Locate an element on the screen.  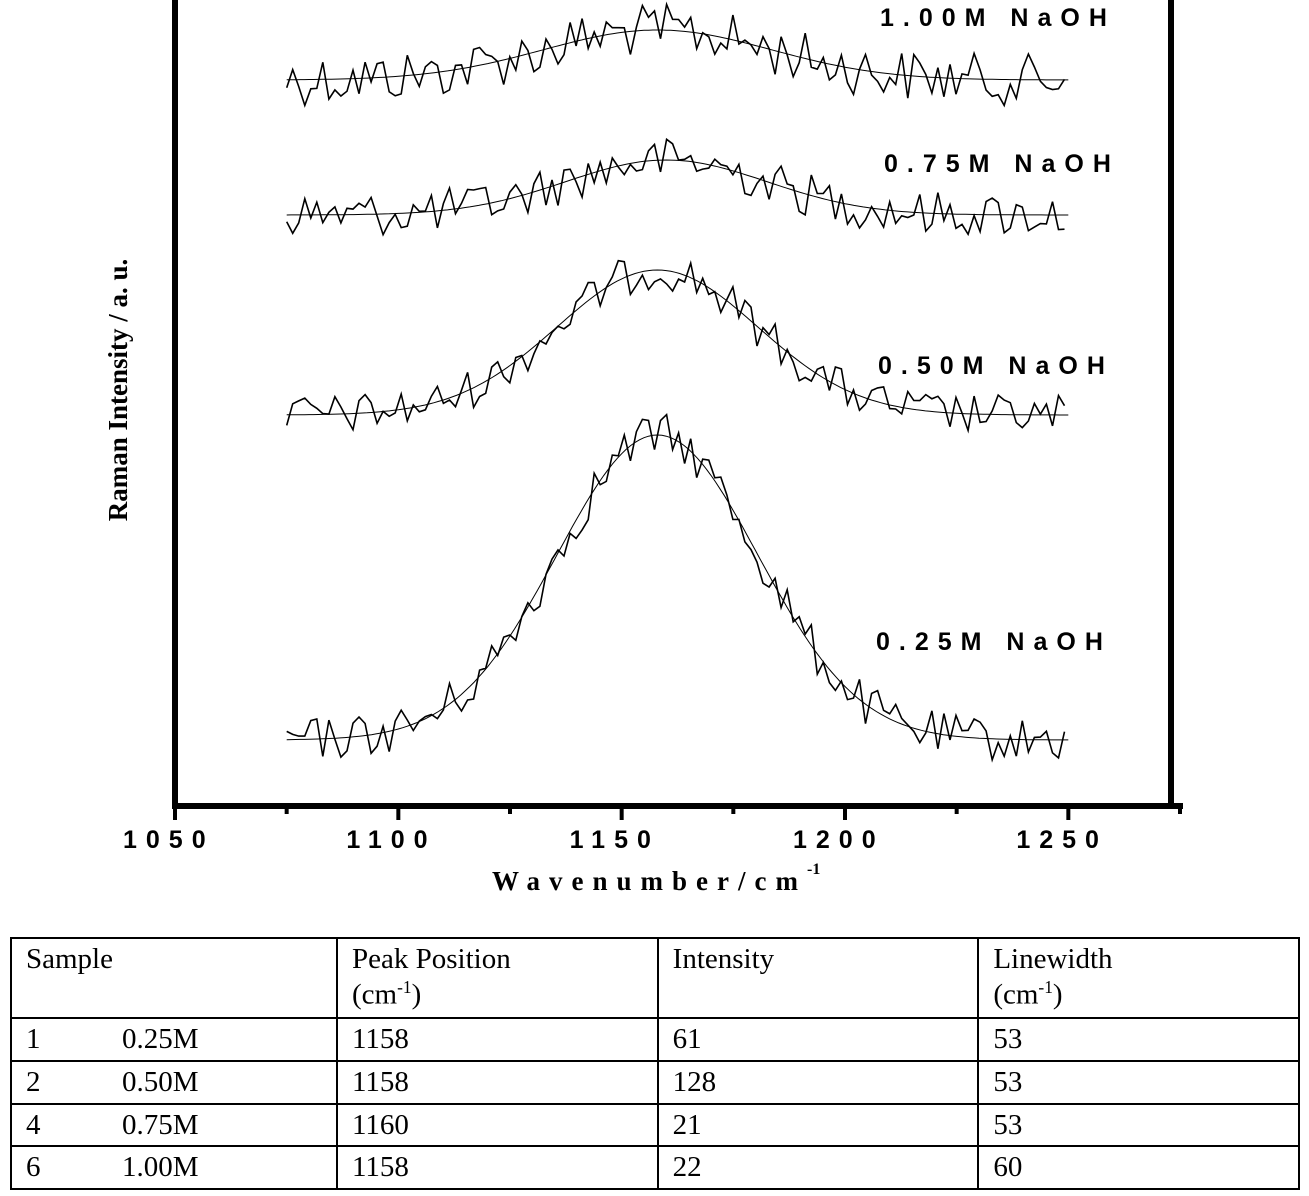
header-peak-position: Peak Position (cm-1) is located at coordinates (497, 978).